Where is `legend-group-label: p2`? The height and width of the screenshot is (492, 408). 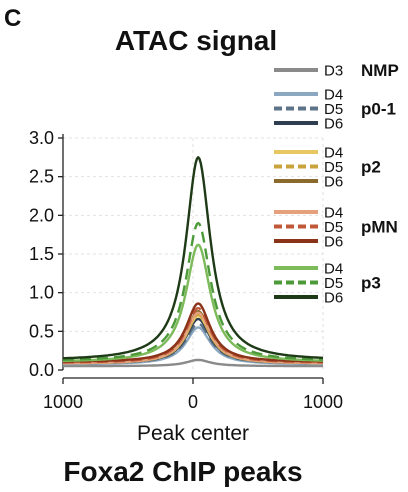 legend-group-label: p2 is located at coordinates (371, 167).